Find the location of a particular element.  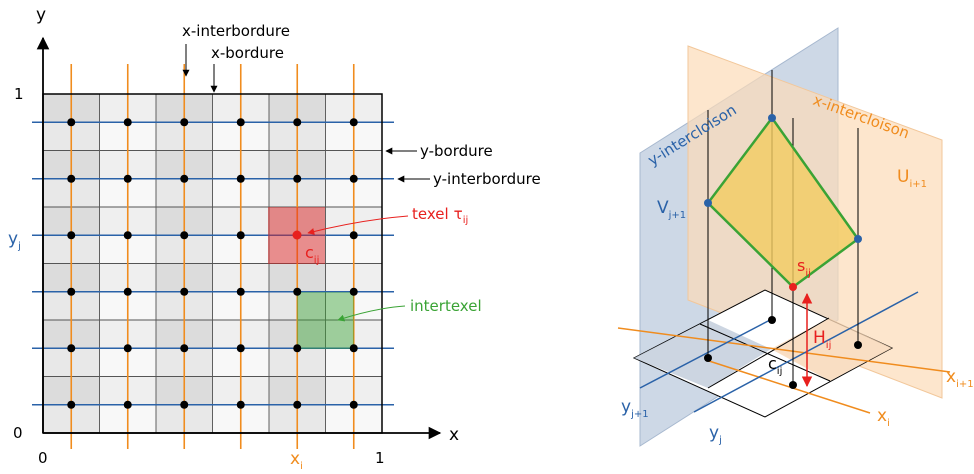

u-i1-label: Ui+1 is located at coordinates (912, 178).